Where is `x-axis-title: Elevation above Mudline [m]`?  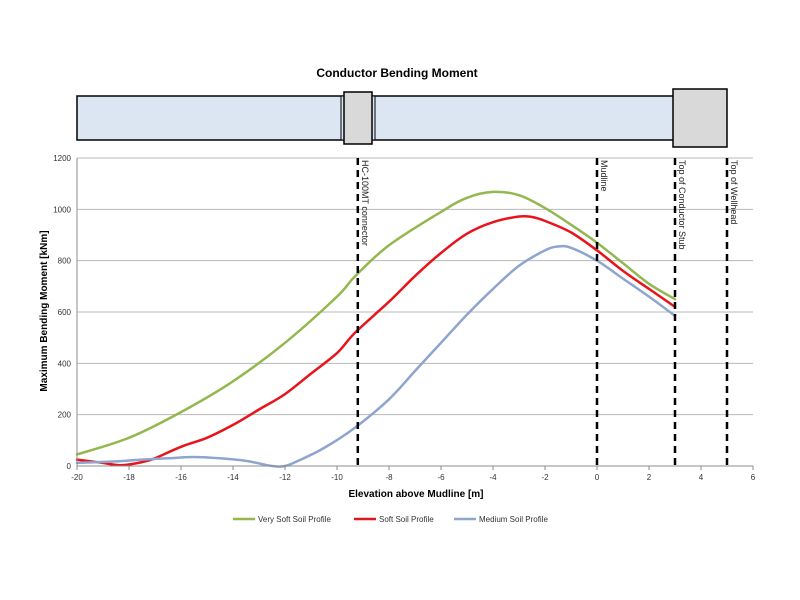 x-axis-title: Elevation above Mudline [m] is located at coordinates (415, 494).